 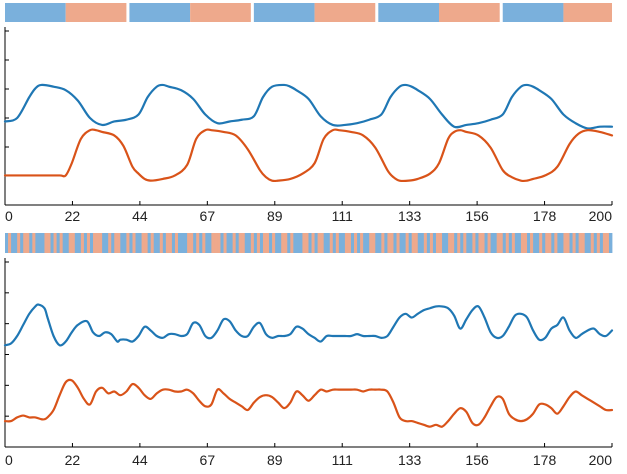 What do you see at coordinates (73, 216) in the screenshot?
I see `x-tick-label: 22` at bounding box center [73, 216].